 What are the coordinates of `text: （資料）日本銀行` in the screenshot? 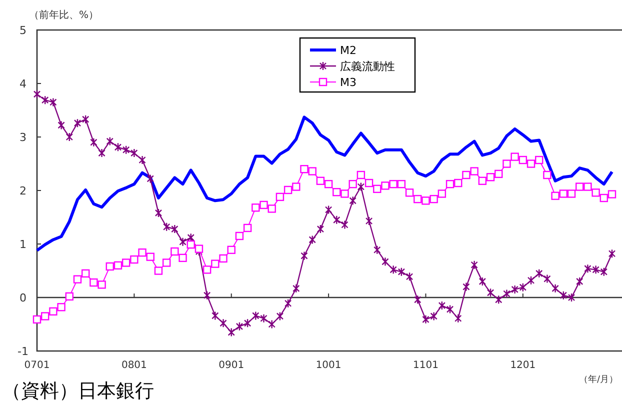 It's located at (78, 391).